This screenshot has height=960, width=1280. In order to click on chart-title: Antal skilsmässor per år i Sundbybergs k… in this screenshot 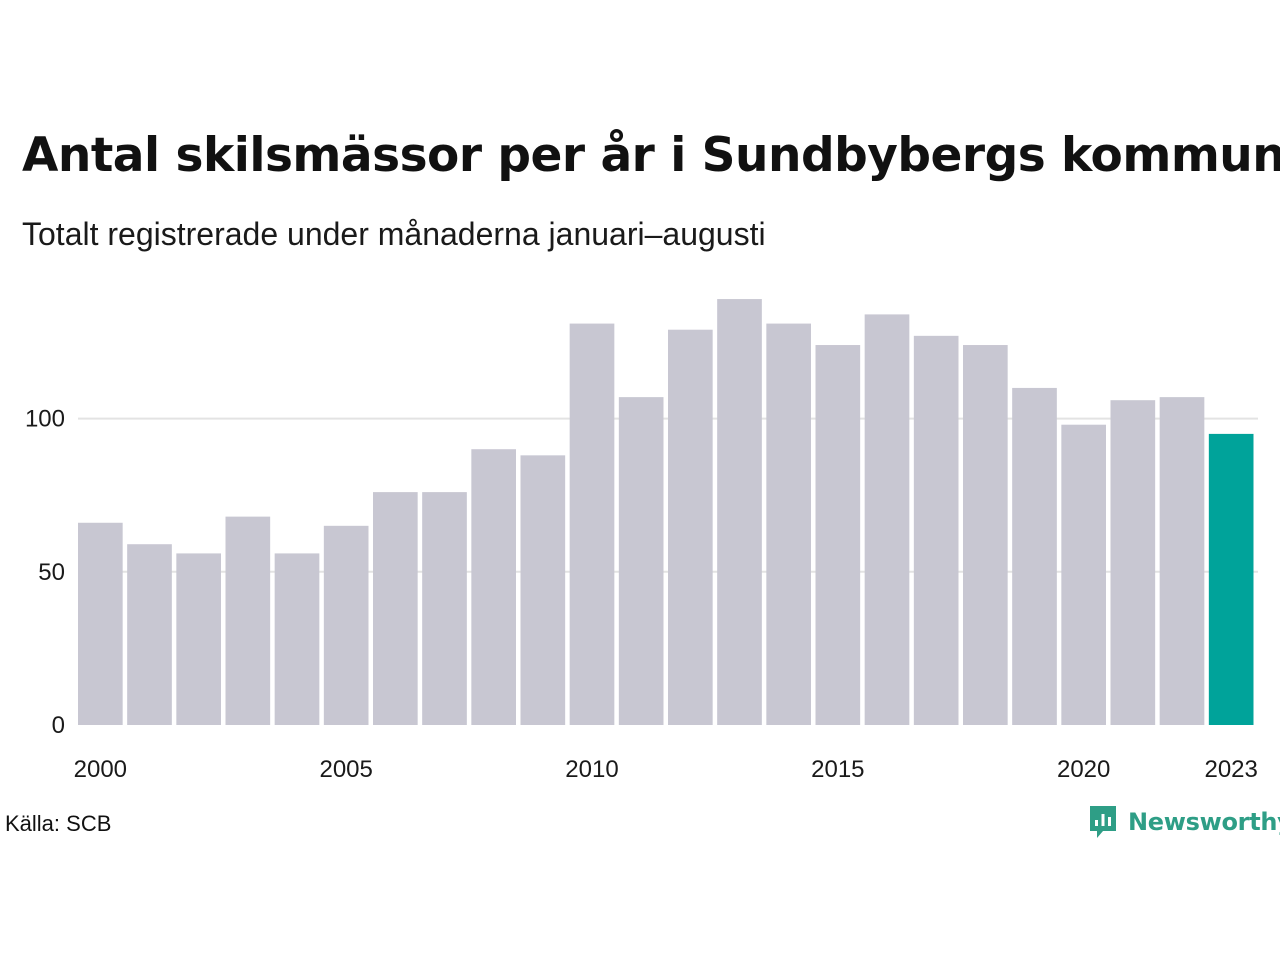, I will do `click(651, 155)`.